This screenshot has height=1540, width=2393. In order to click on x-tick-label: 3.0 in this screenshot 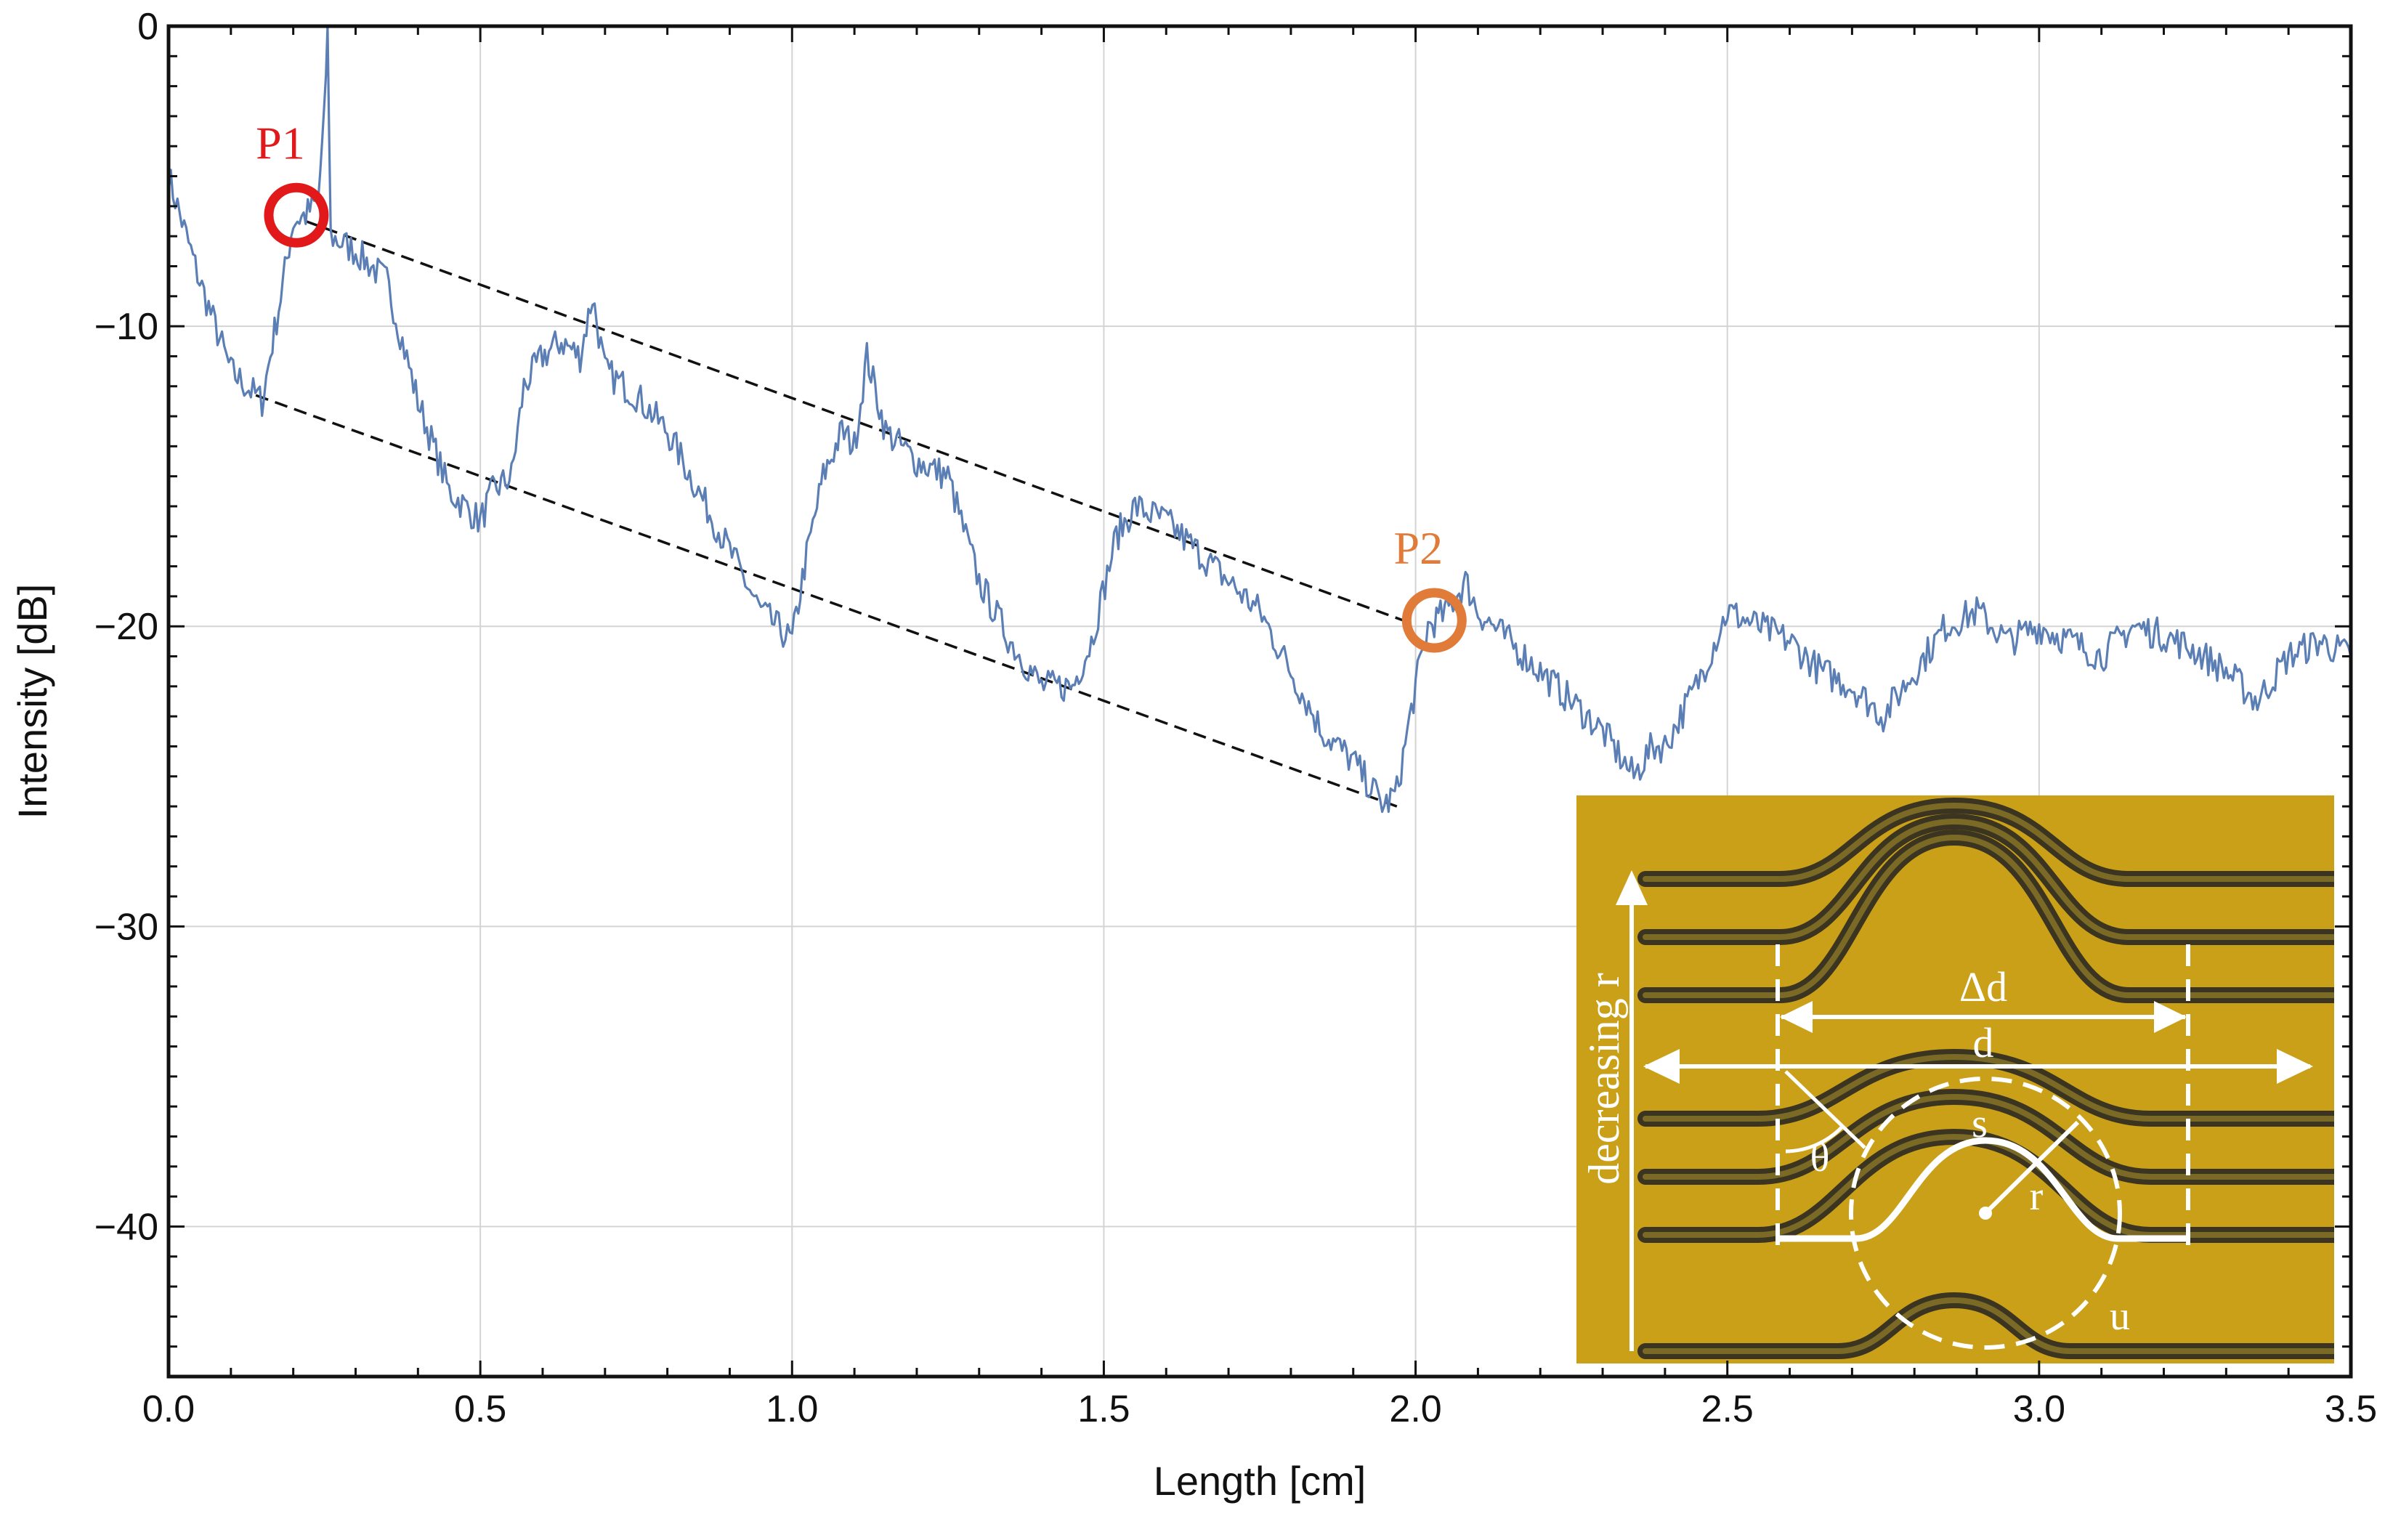, I will do `click(2039, 1409)`.